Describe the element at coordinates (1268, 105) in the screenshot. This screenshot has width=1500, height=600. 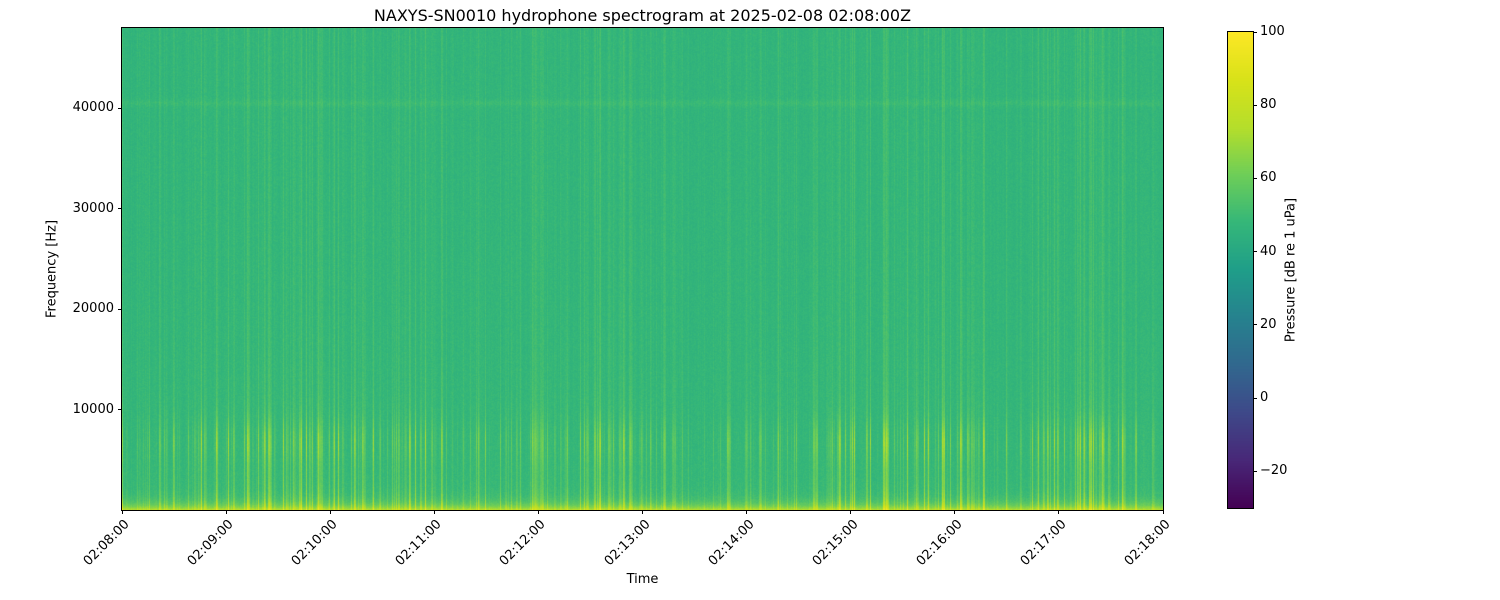
I see `colorbar-tick-label: 80` at that location.